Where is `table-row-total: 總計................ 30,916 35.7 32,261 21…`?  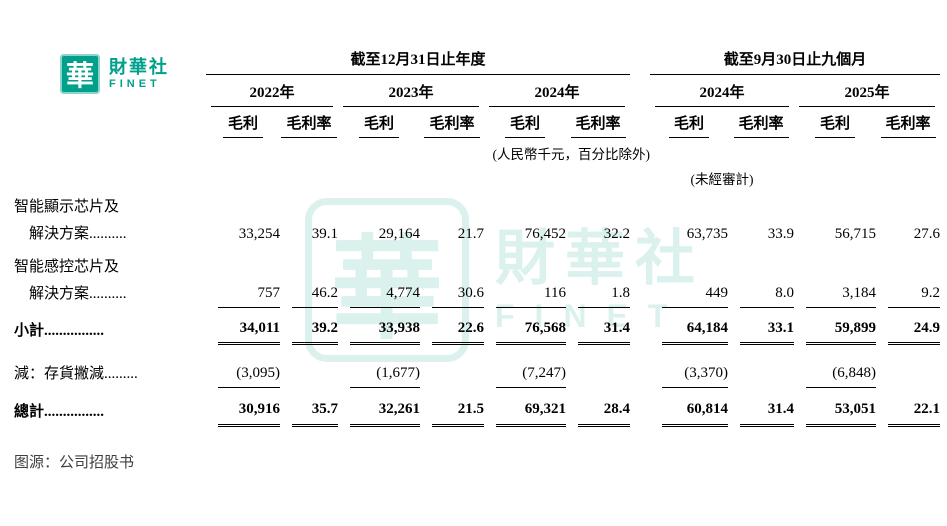 table-row-total: 總計................ 30,916 35.7 32,261 21… is located at coordinates (477, 410).